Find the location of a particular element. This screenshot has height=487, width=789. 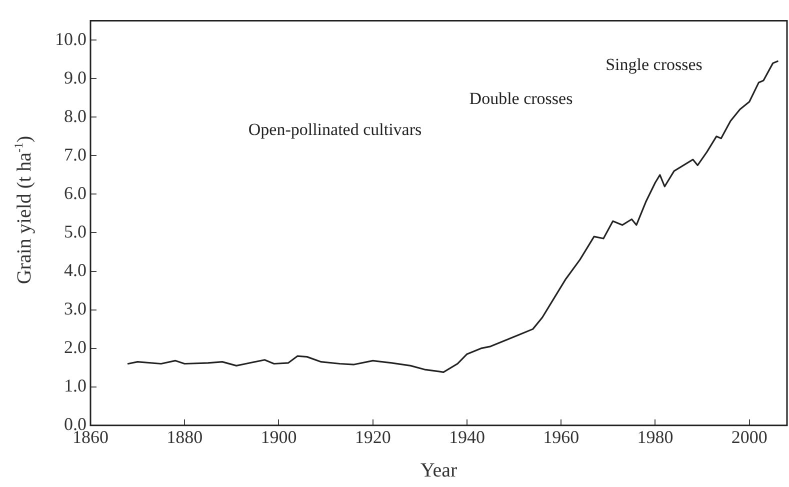

y-tick-label: 8.0 is located at coordinates (75, 116).